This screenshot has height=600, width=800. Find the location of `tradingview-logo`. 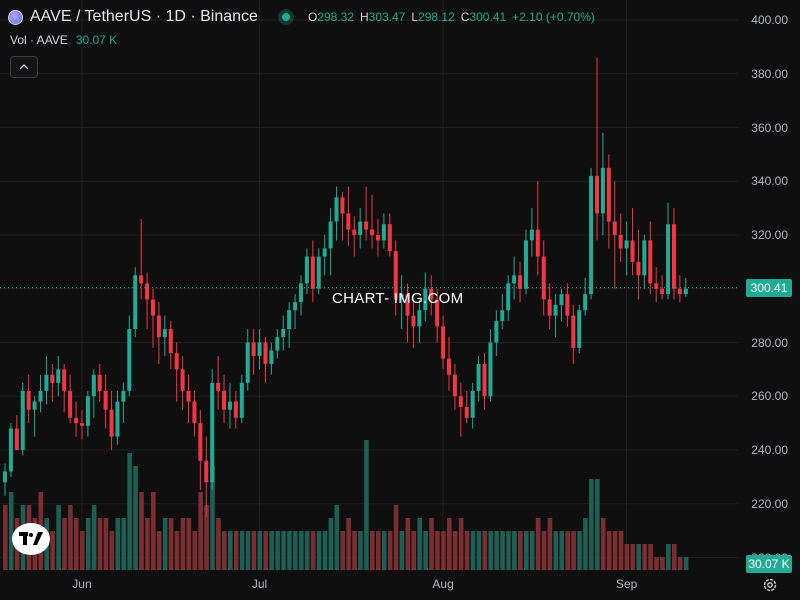

tradingview-logo is located at coordinates (31, 539).